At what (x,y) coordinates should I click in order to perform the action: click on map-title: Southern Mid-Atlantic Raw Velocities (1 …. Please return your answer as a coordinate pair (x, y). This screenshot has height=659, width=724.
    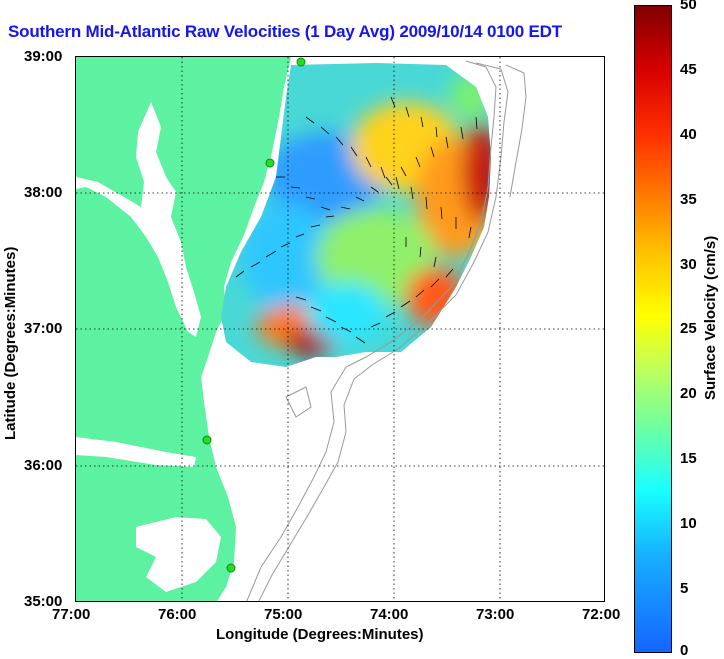
    Looking at the image, I should click on (285, 31).